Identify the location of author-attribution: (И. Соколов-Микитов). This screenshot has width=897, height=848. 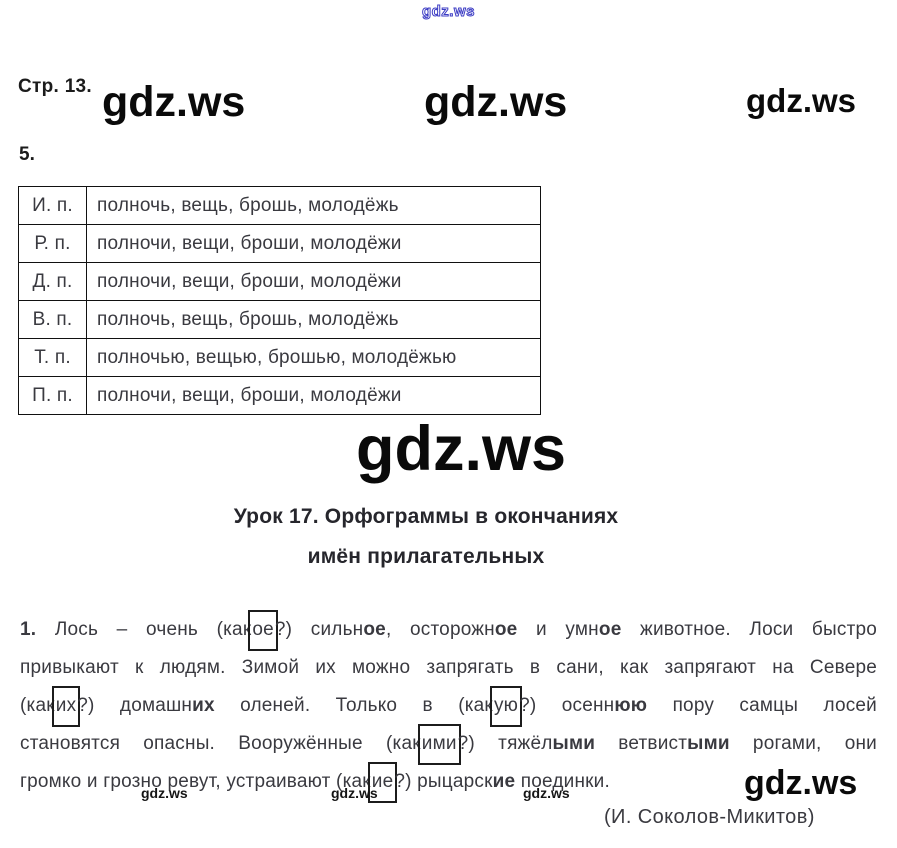
(709, 817).